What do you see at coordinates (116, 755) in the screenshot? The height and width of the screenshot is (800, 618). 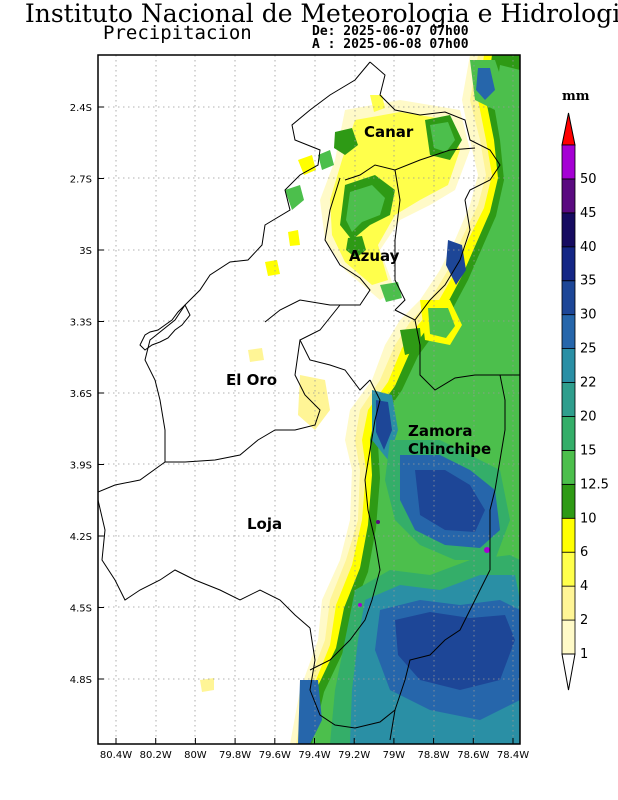 I see `lon-tick-label: 80.4W` at bounding box center [116, 755].